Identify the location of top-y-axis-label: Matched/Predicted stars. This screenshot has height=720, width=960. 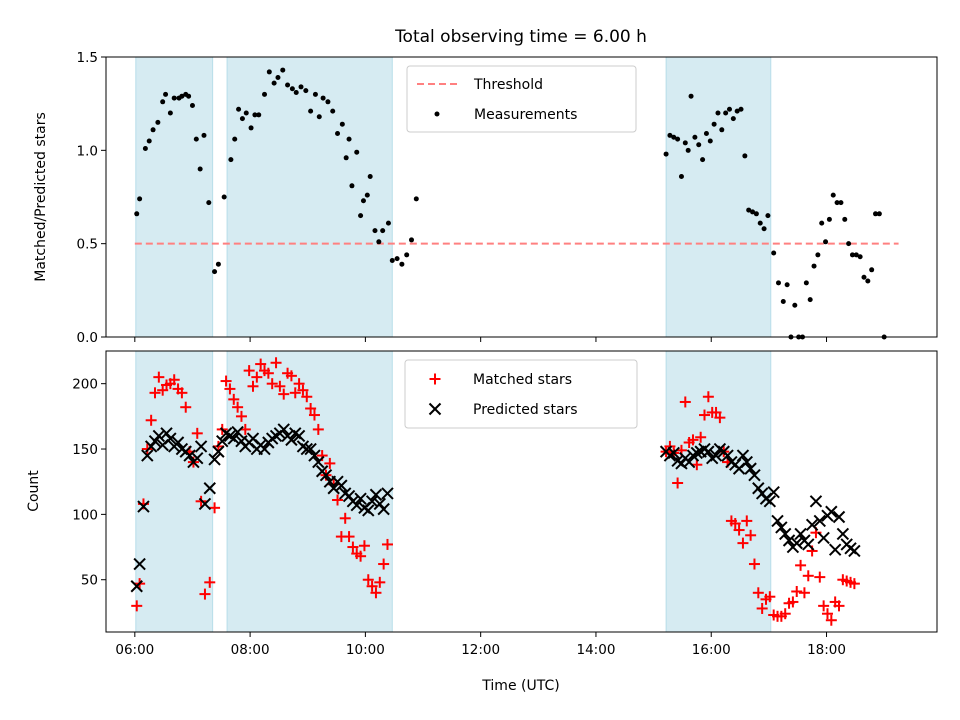
(41, 197).